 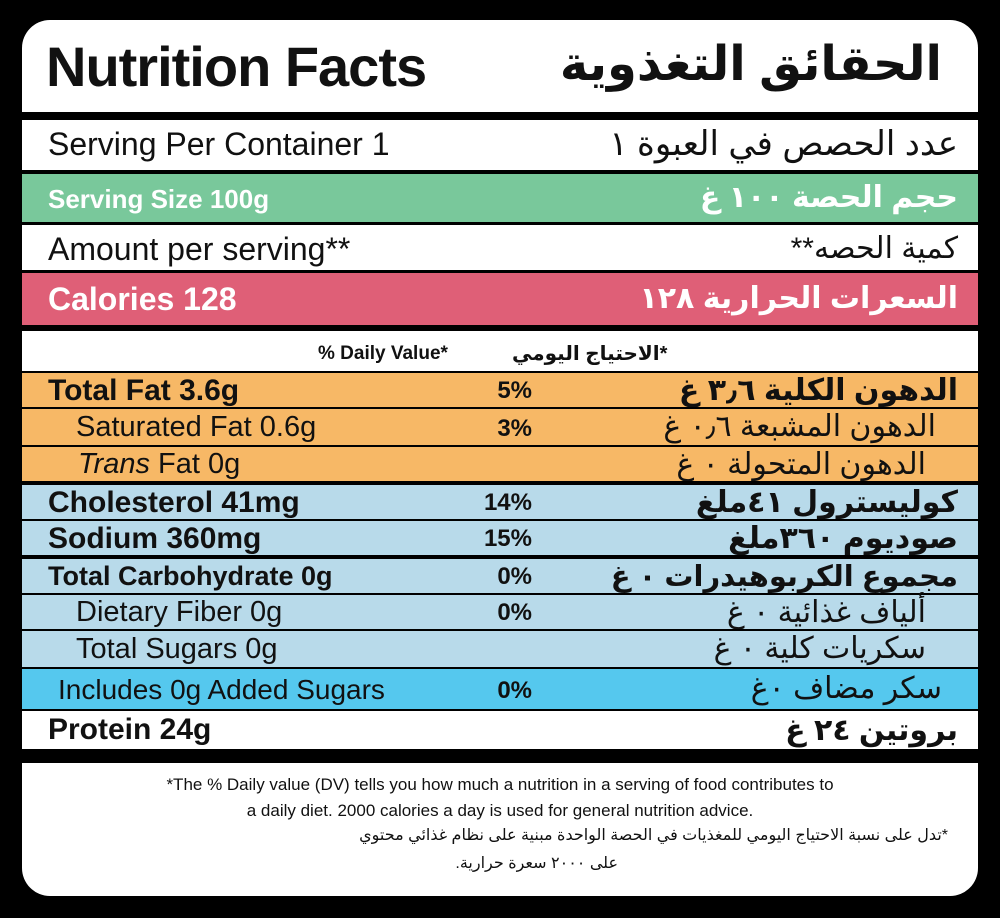 What do you see at coordinates (514, 390) in the screenshot?
I see `nutrient-percent: 5%` at bounding box center [514, 390].